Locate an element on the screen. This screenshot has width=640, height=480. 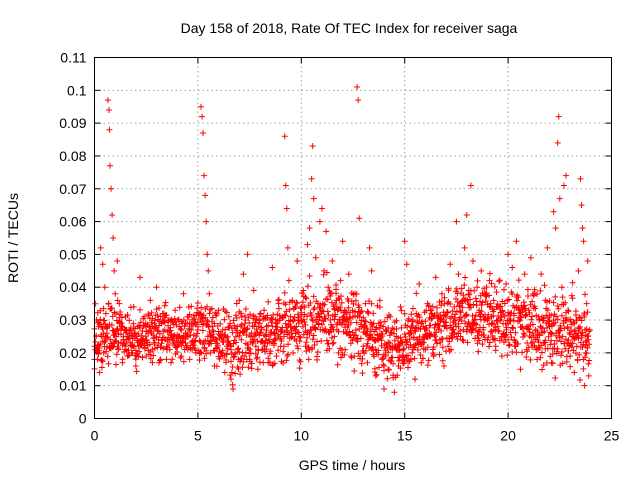
y-tick-label: 0.01 is located at coordinates (72, 386).